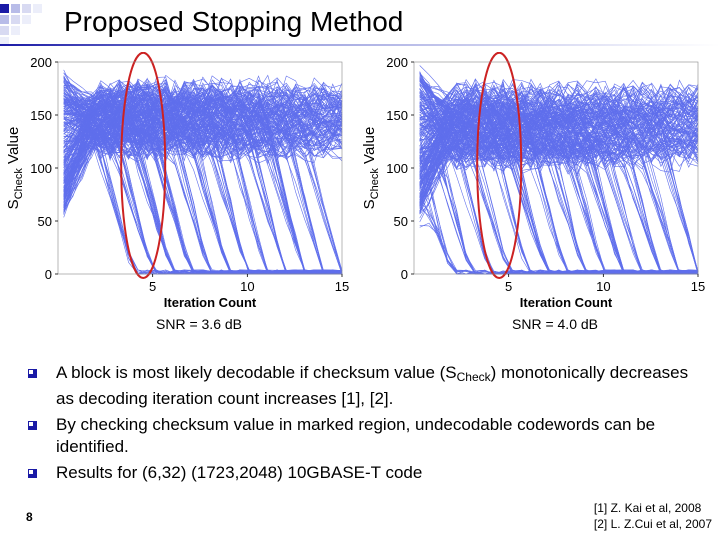 The image size is (720, 540). What do you see at coordinates (652, 524) in the screenshot?
I see `reference-2: [2] L. Z.Cui et al, 2007` at bounding box center [652, 524].